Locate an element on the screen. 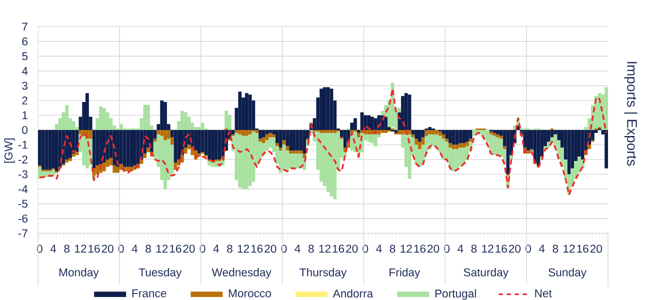  text: Friday is located at coordinates (405, 273).